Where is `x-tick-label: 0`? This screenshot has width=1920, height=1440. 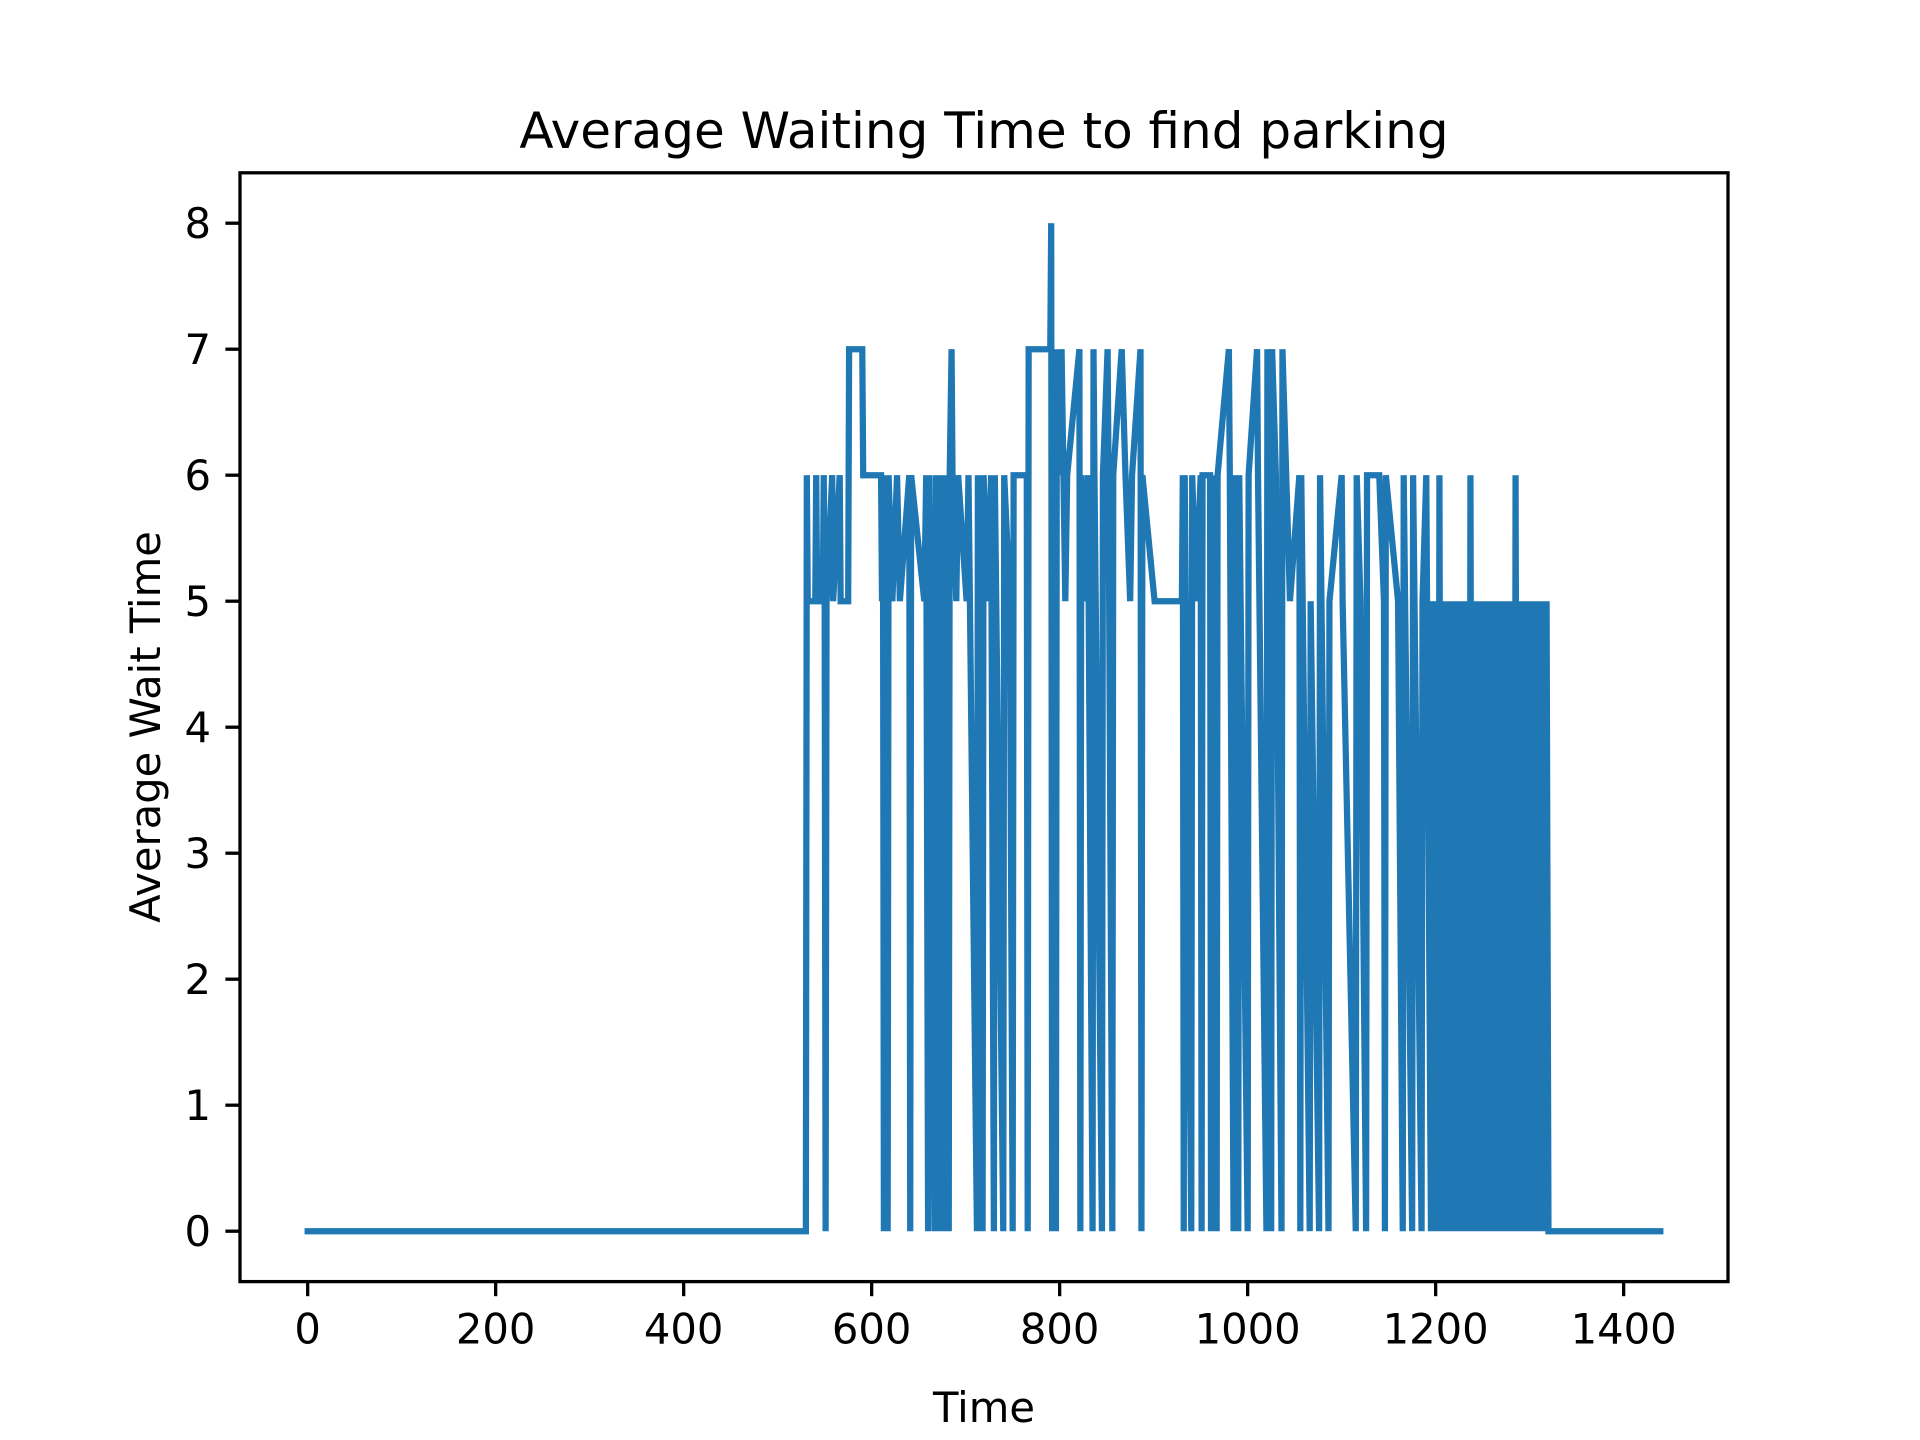 x-tick-label: 0 is located at coordinates (307, 1329).